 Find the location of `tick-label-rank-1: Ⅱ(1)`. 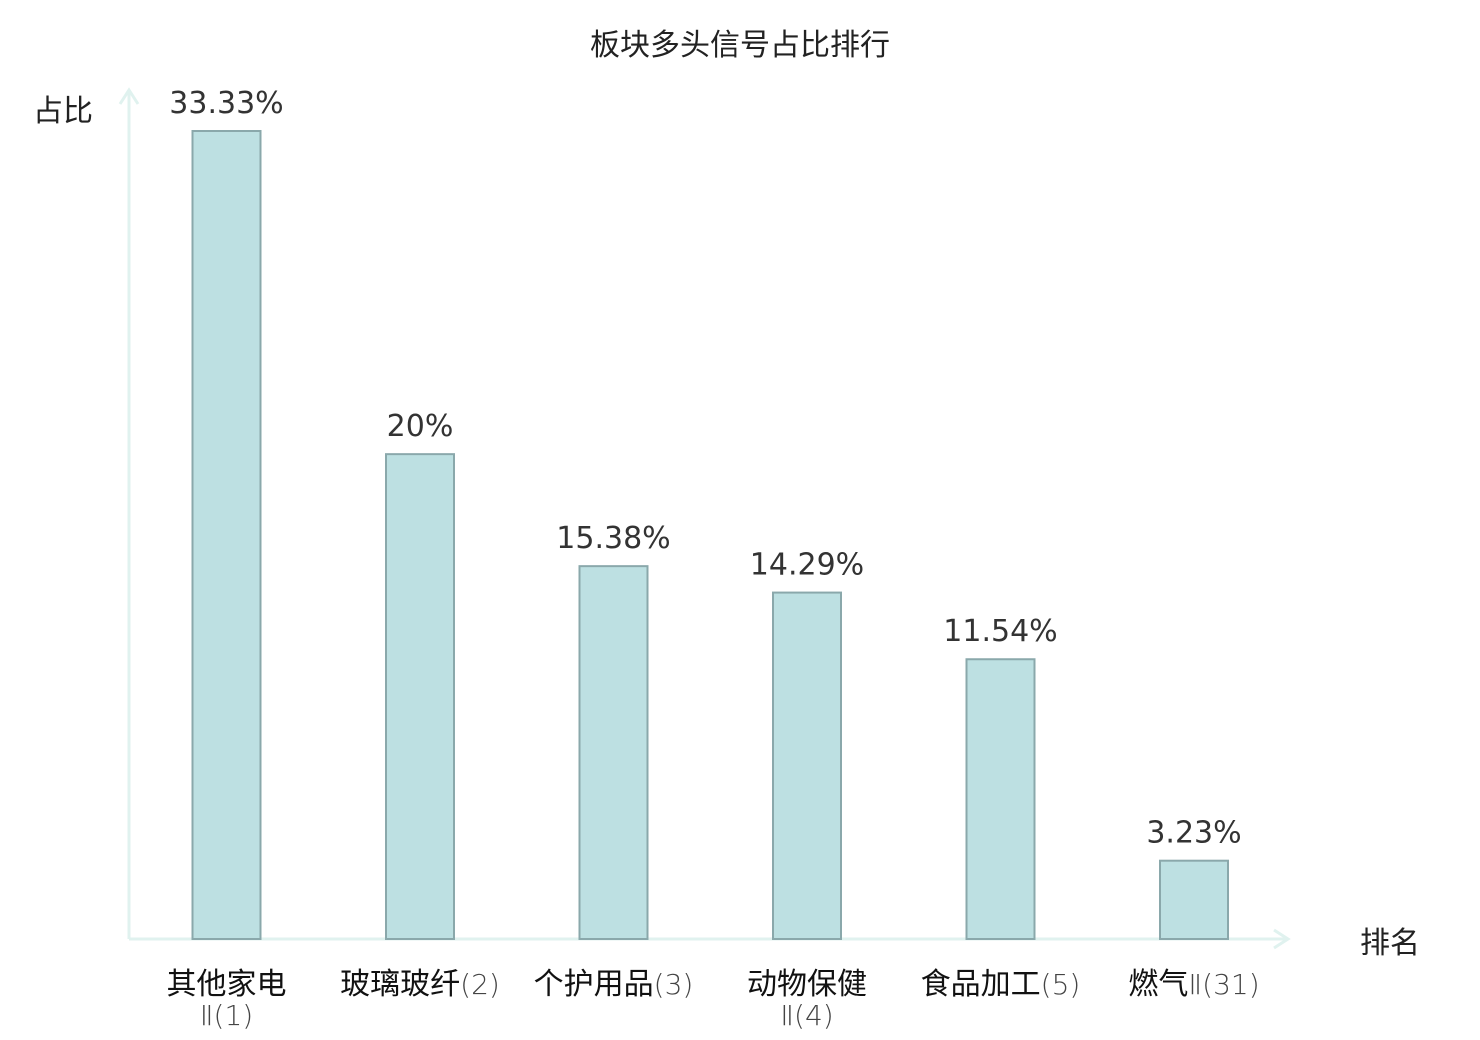

tick-label-rank-1: Ⅱ(1) is located at coordinates (226, 1015).